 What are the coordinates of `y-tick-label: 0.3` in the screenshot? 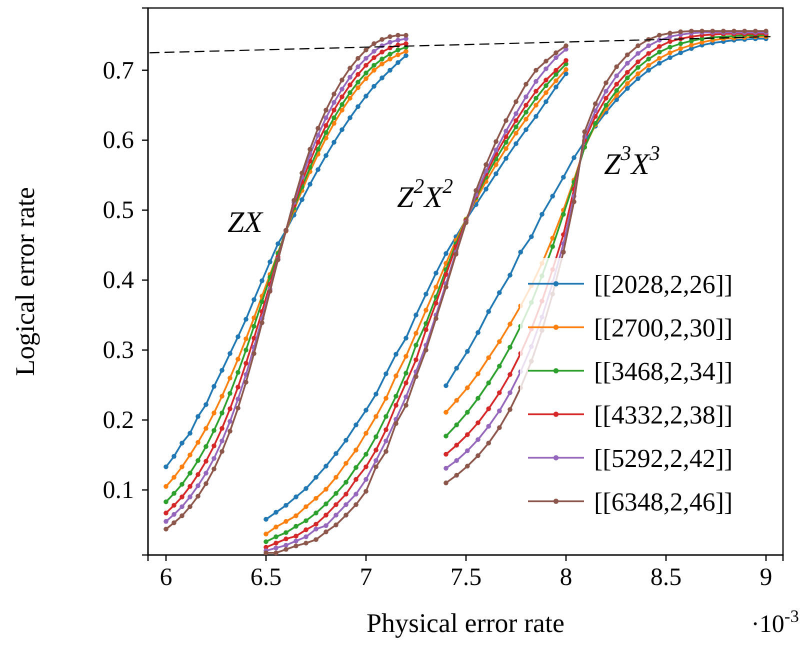 It's located at (118, 350).